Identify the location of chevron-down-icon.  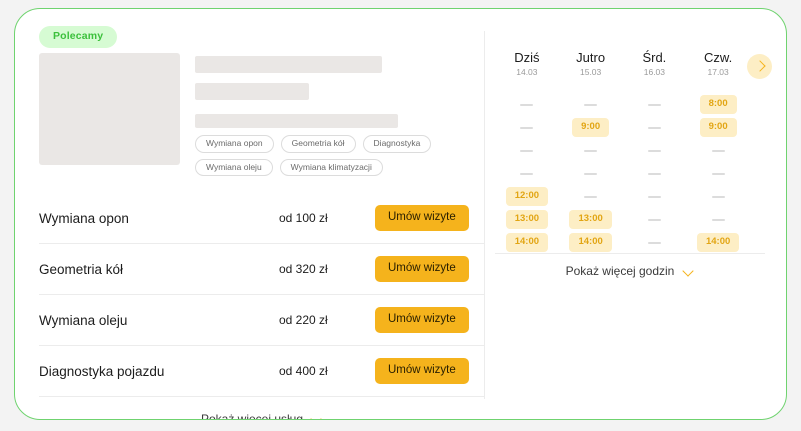
(689, 271).